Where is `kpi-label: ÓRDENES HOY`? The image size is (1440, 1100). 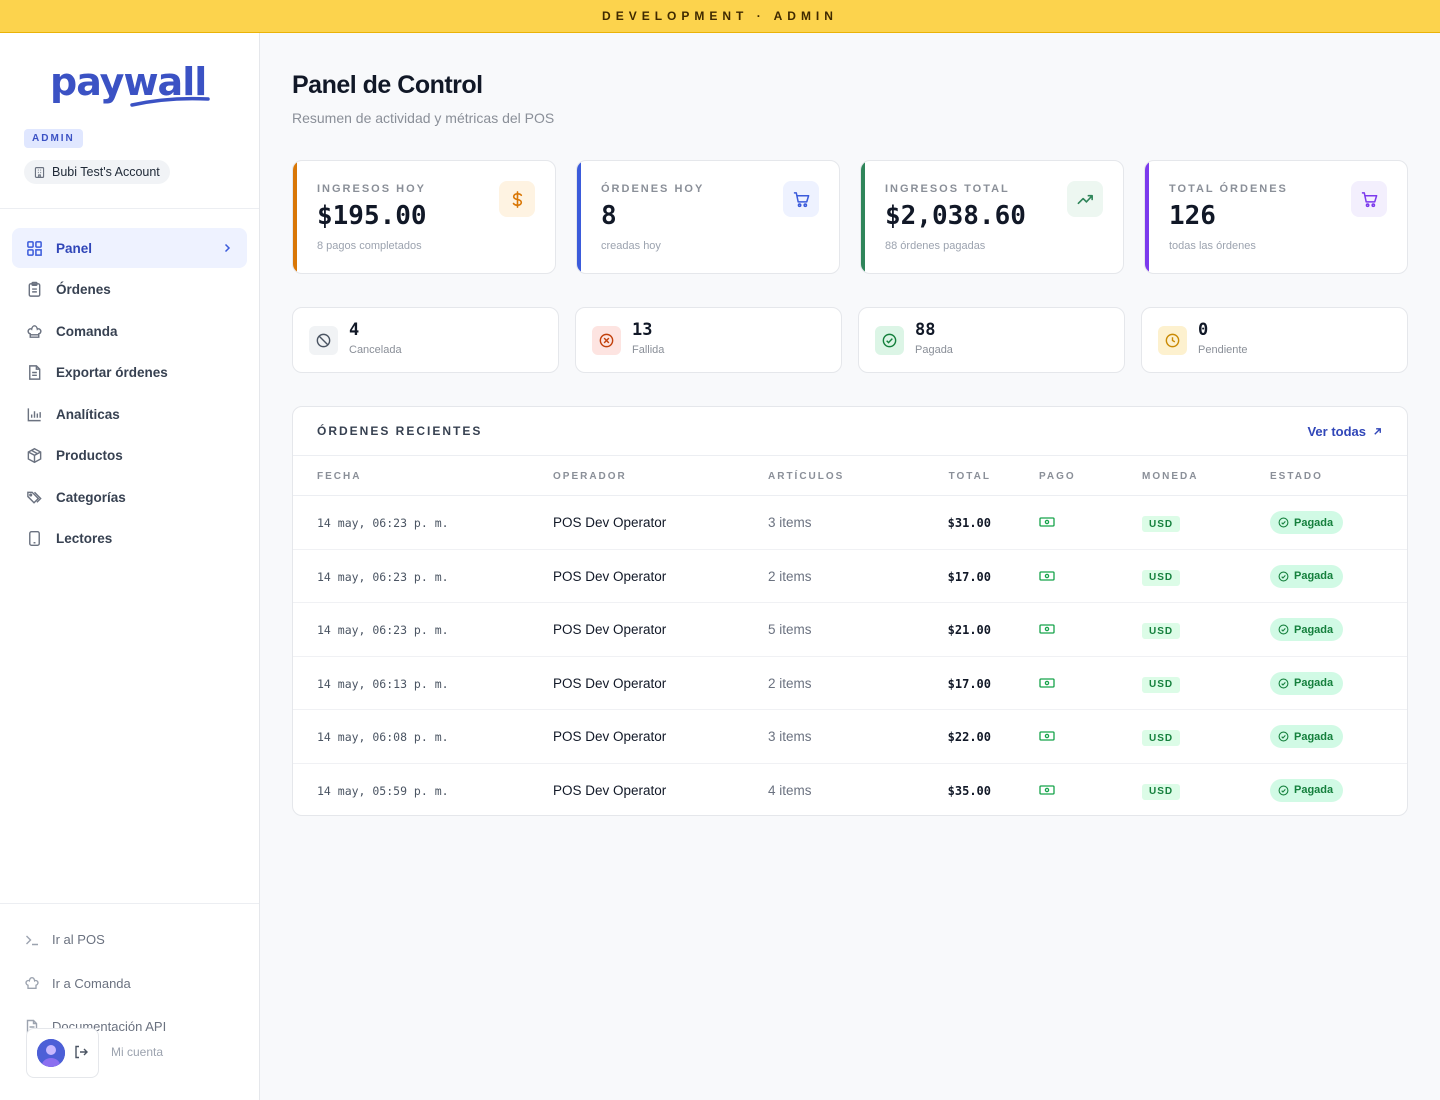 kpi-label: ÓRDENES HOY is located at coordinates (653, 189).